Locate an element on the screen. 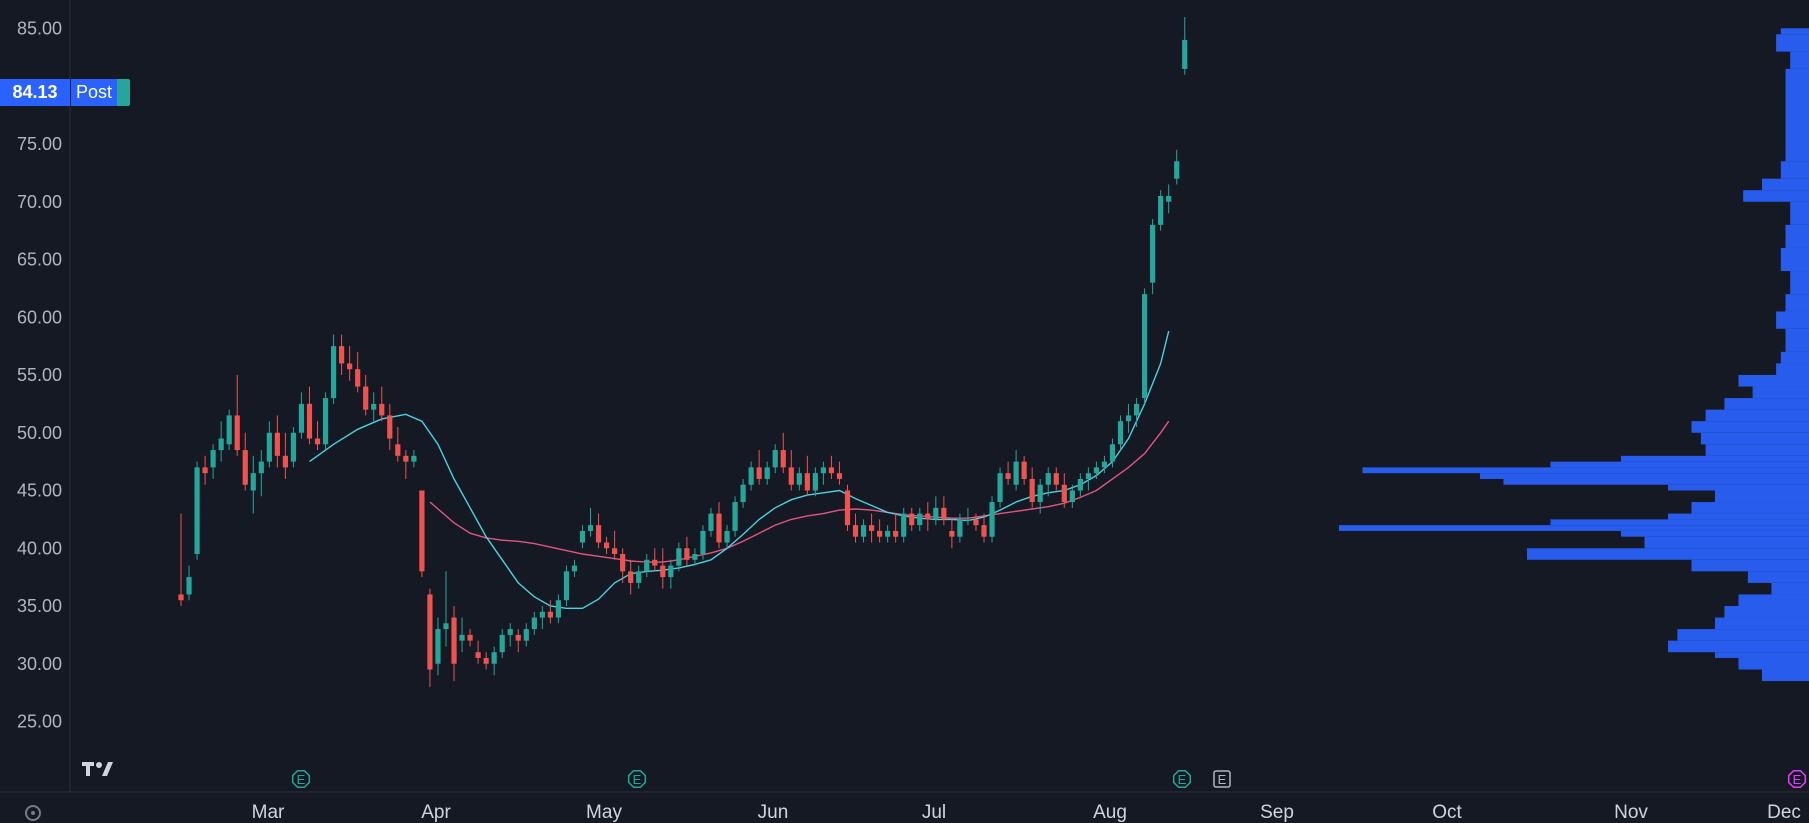 The width and height of the screenshot is (1809, 823). time-axis-panel is located at coordinates (904, 807).